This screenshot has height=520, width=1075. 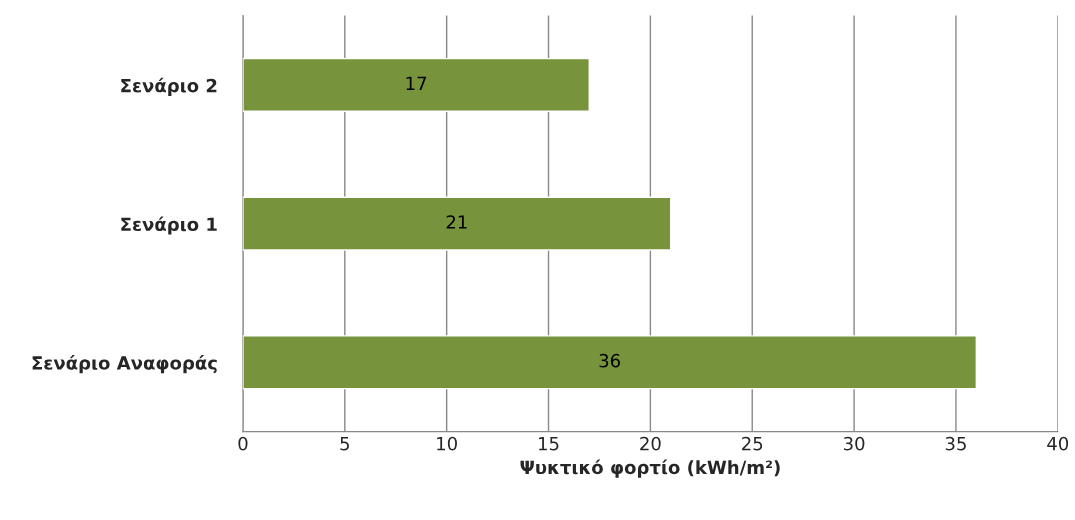 I want to click on x-tick-label: 0, so click(x=243, y=443).